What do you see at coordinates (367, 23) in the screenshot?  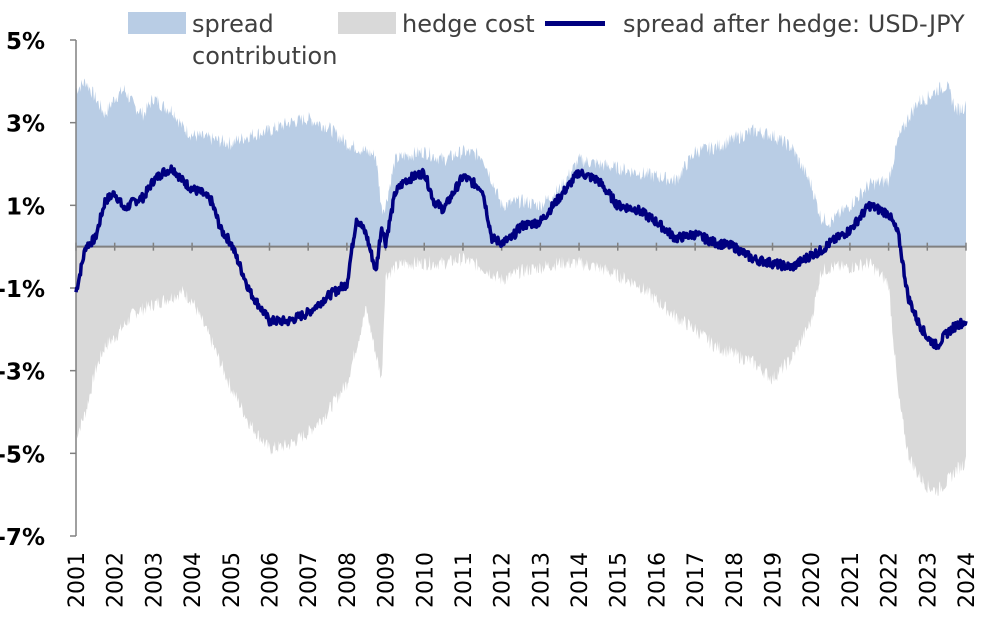 I see `legend-swatch-hedge-cost` at bounding box center [367, 23].